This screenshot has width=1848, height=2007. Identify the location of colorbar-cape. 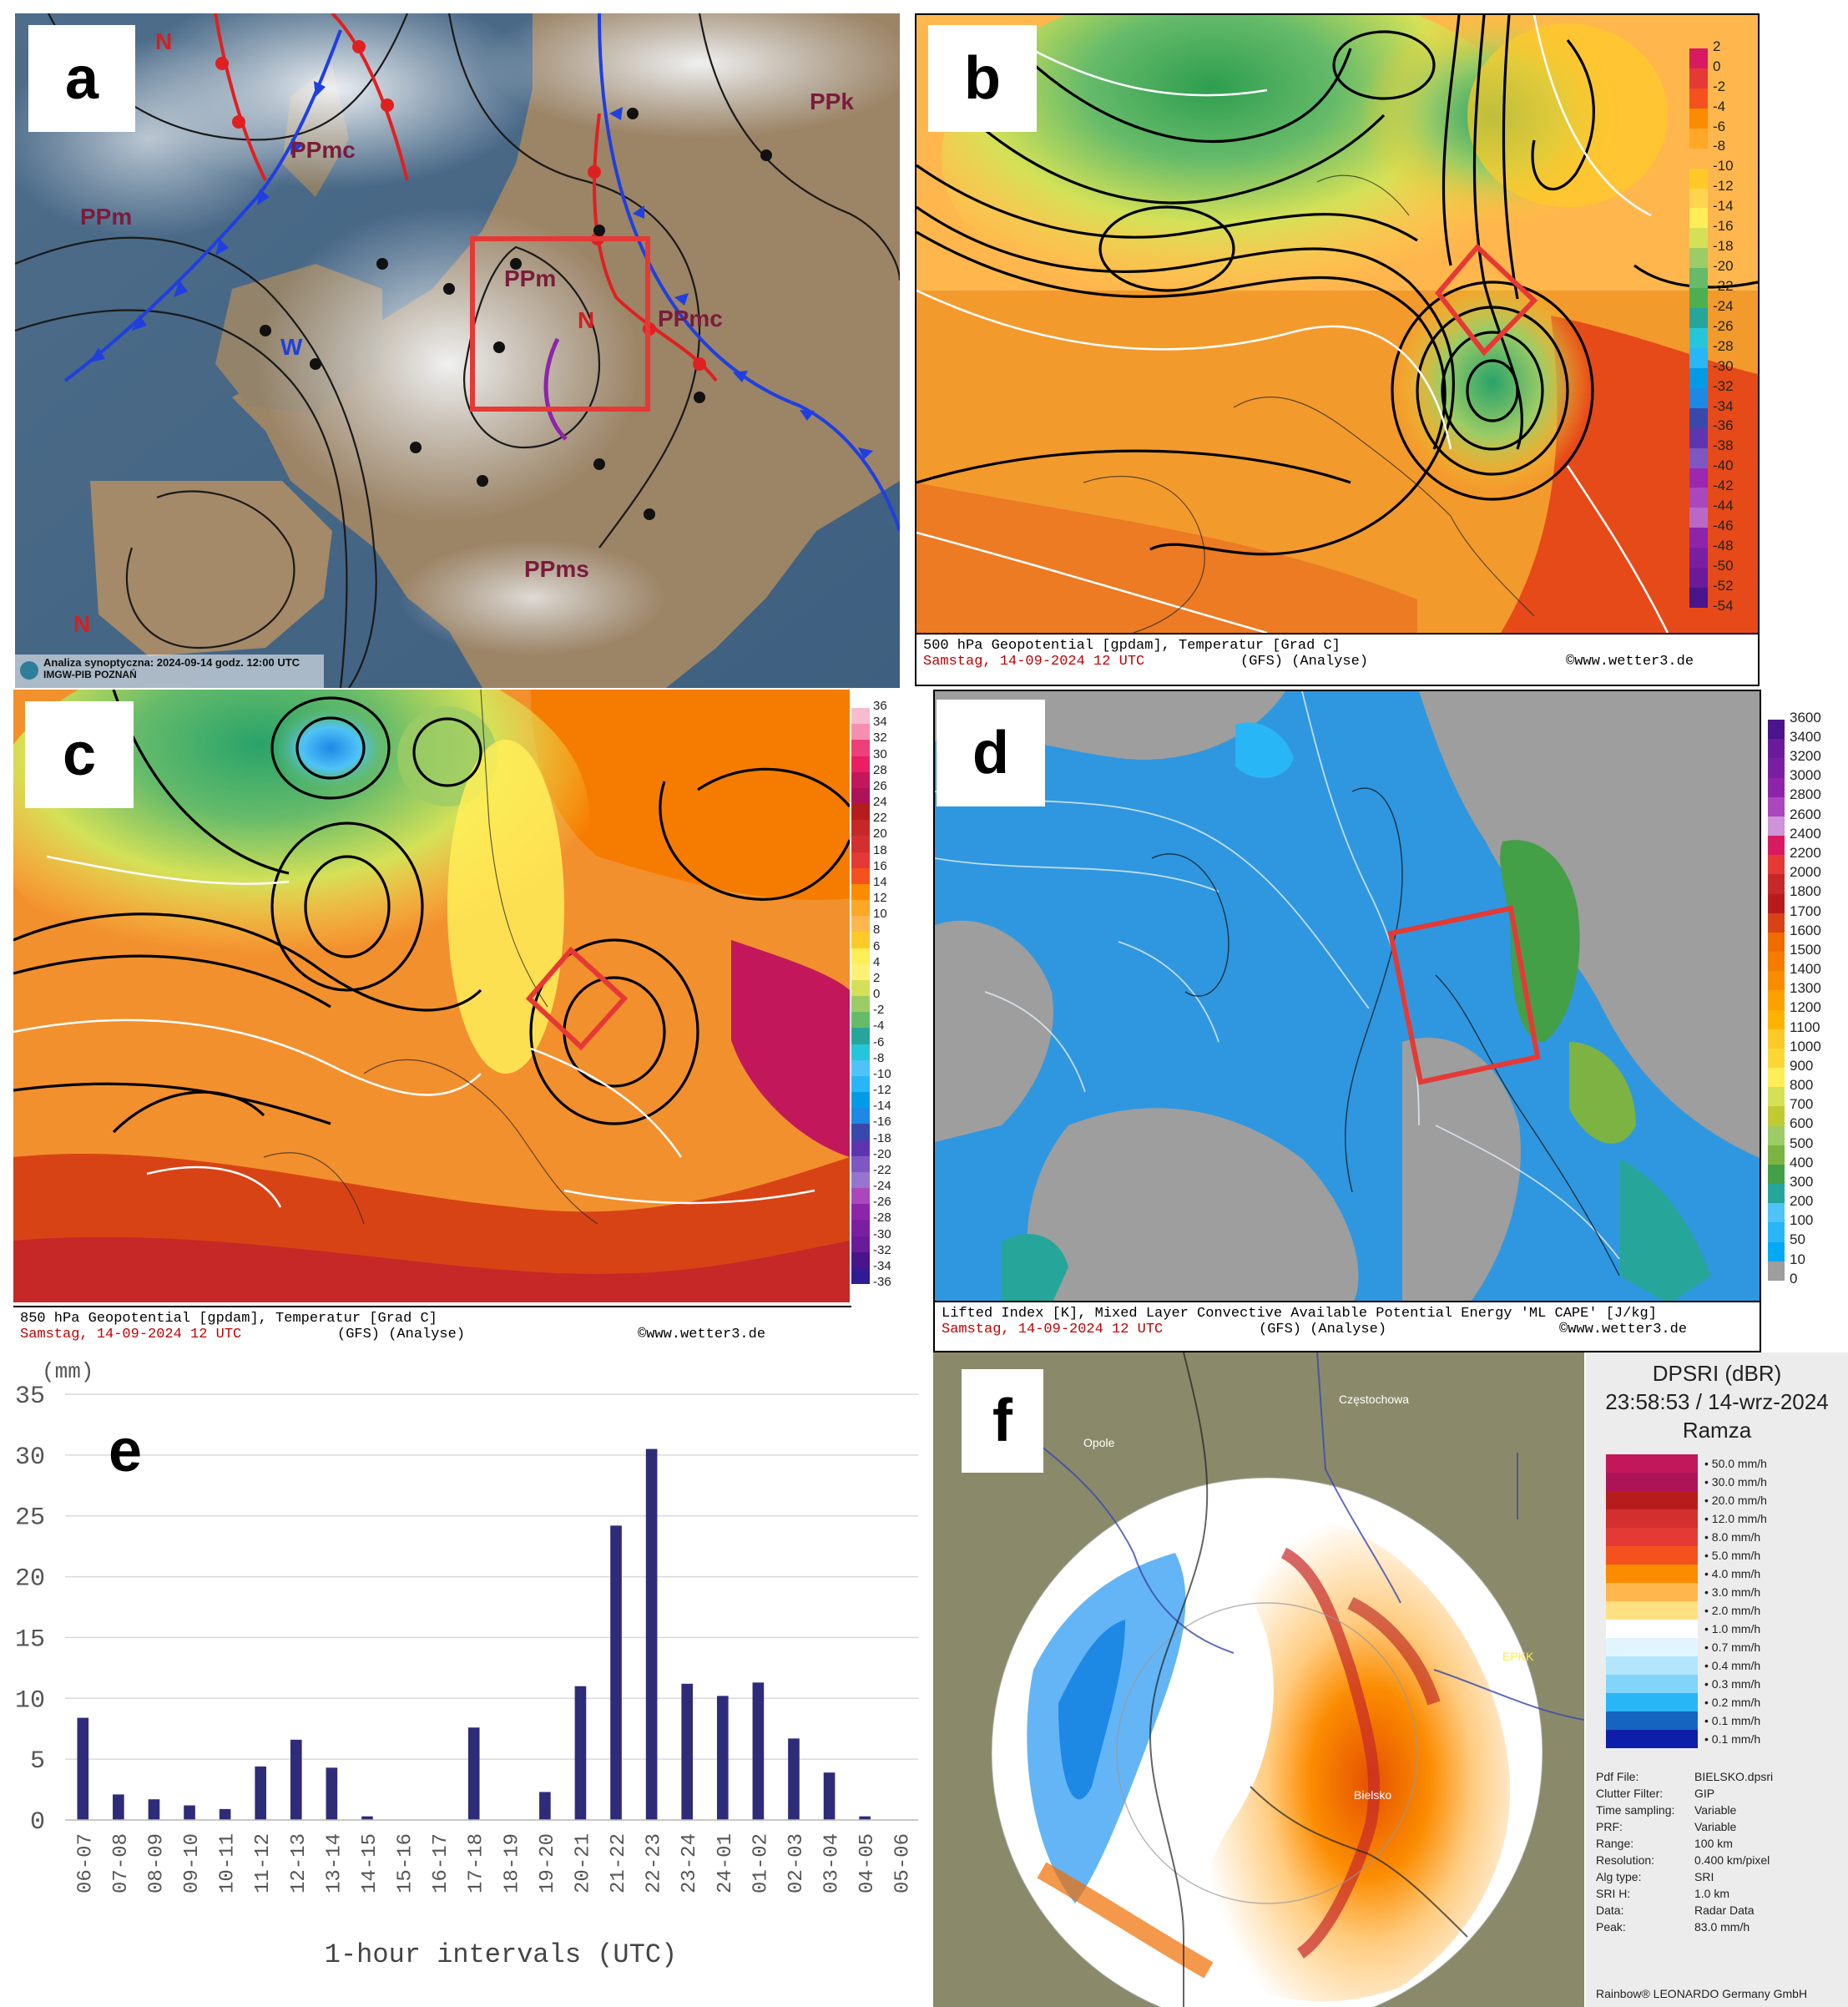
(1776, 1001).